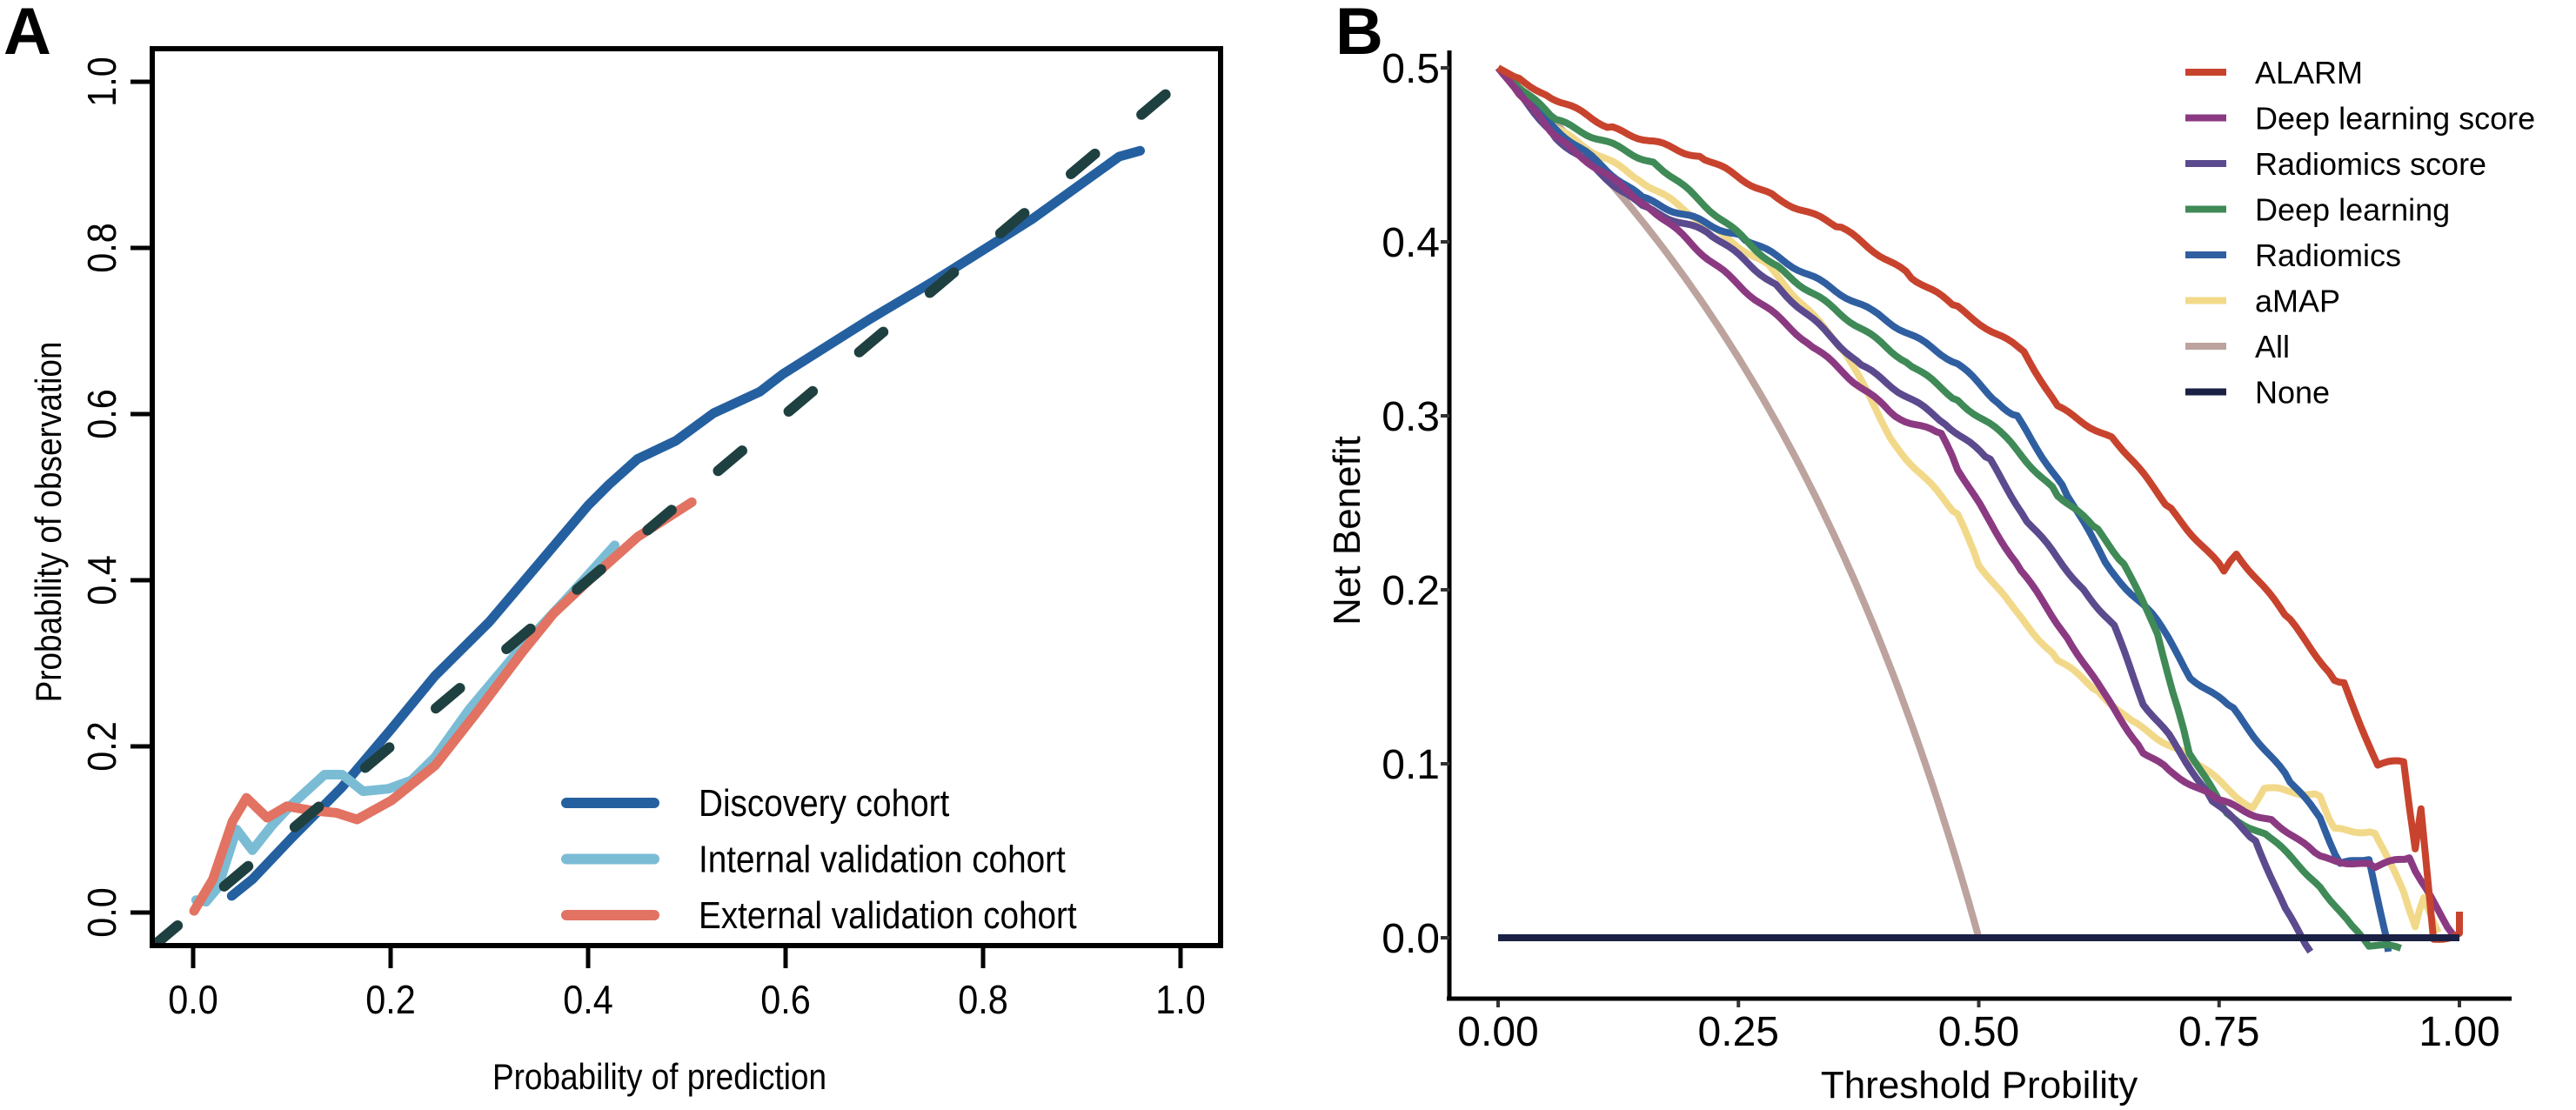 The height and width of the screenshot is (1110, 2576). What do you see at coordinates (2370, 164) in the screenshot?
I see `legend-label: Radiomics score` at bounding box center [2370, 164].